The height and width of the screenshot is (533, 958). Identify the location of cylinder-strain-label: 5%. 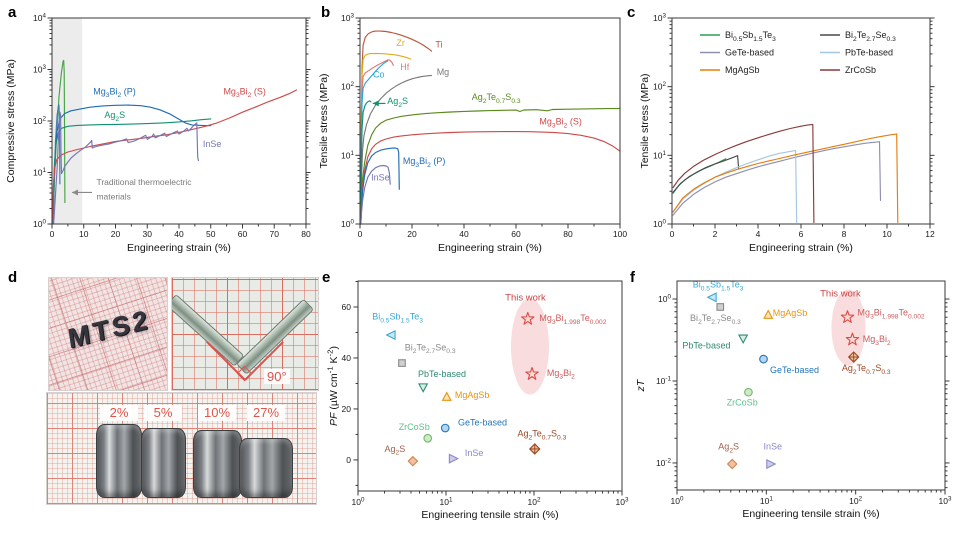
(163, 413).